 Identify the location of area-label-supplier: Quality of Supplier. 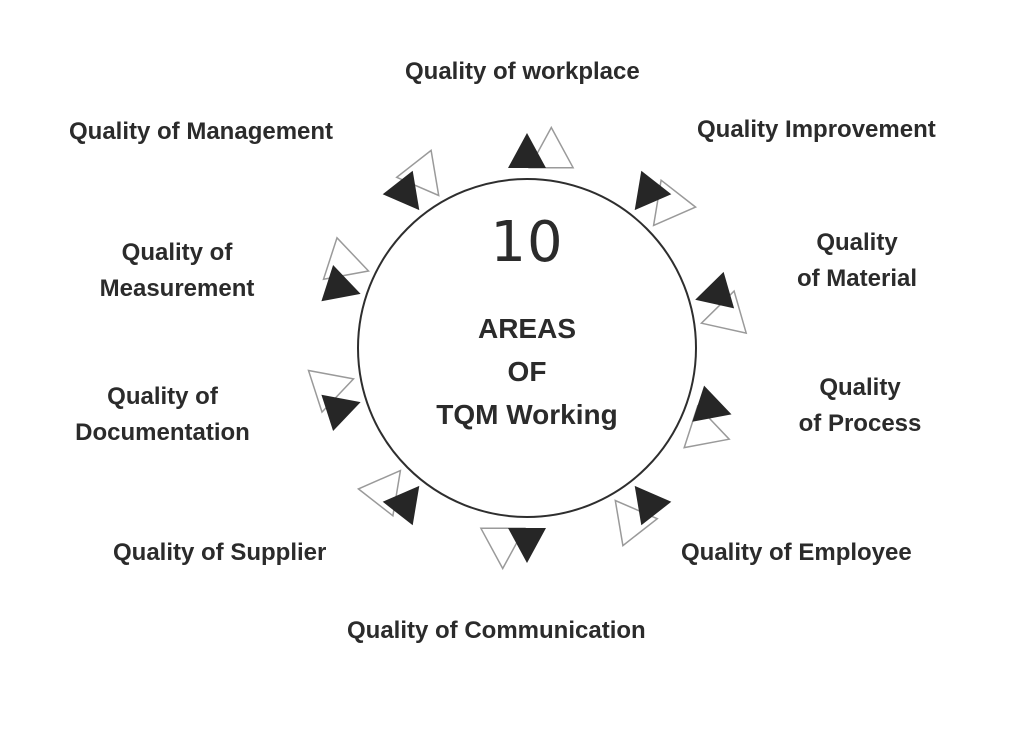
(219, 553).